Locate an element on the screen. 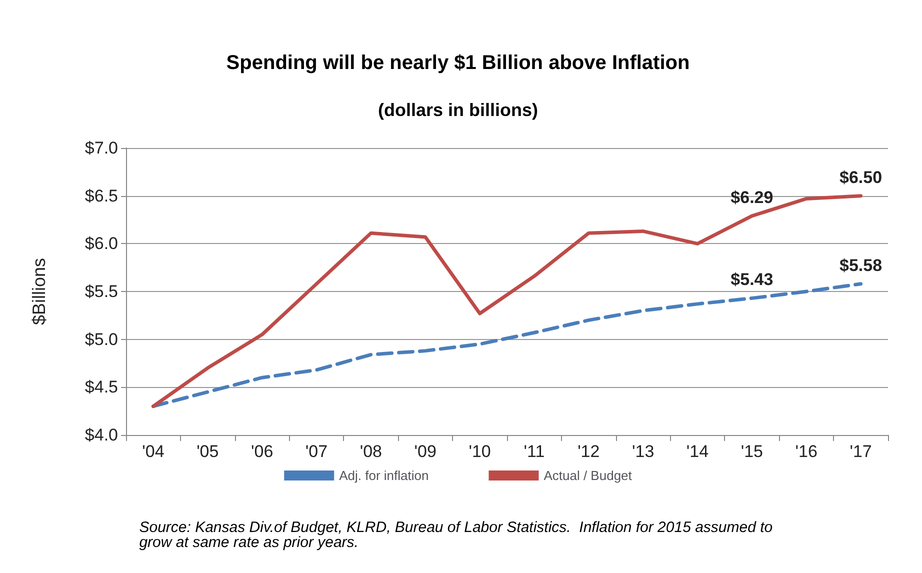  x-tick-label: '07 is located at coordinates (316, 451).